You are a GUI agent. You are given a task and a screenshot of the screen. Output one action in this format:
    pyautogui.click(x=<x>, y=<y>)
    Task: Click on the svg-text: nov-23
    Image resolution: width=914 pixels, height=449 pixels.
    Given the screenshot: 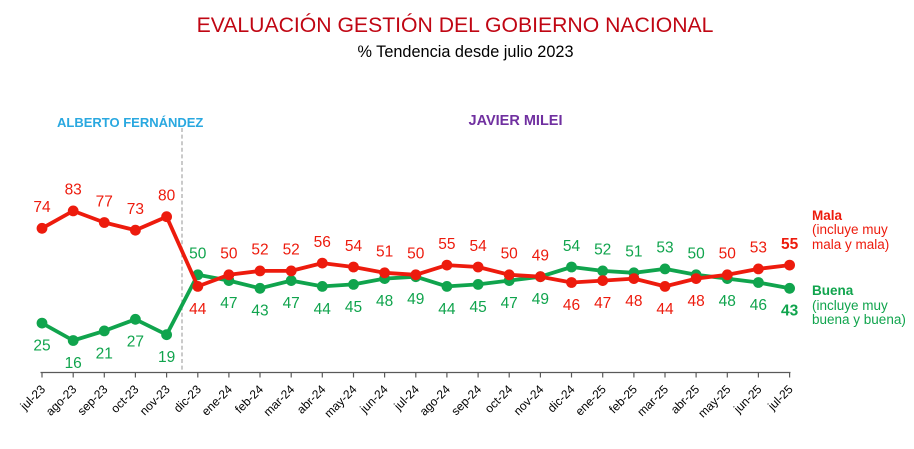 What is the action you would take?
    pyautogui.click(x=155, y=400)
    